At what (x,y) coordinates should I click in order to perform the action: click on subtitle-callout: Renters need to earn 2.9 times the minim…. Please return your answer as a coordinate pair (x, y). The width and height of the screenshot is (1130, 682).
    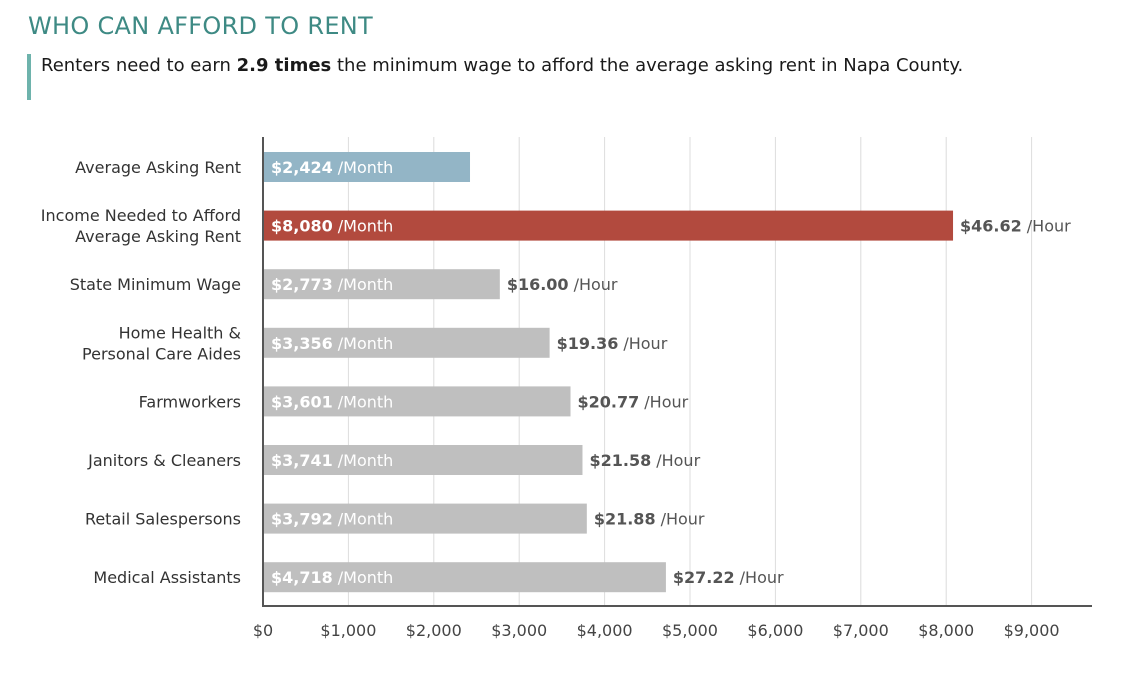
    Looking at the image, I should click on (509, 77).